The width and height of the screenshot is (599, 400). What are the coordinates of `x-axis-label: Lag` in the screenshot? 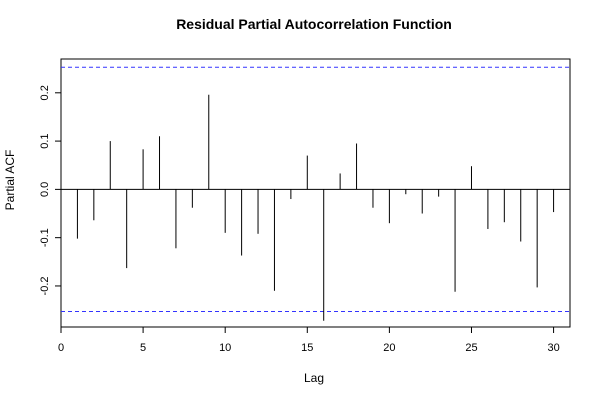 It's located at (314, 378).